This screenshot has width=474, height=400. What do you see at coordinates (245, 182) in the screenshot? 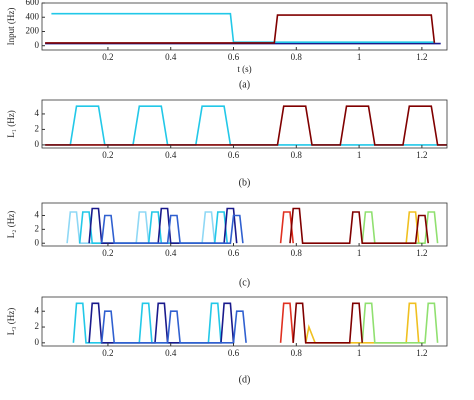
I see `caption: (b)` at bounding box center [245, 182].